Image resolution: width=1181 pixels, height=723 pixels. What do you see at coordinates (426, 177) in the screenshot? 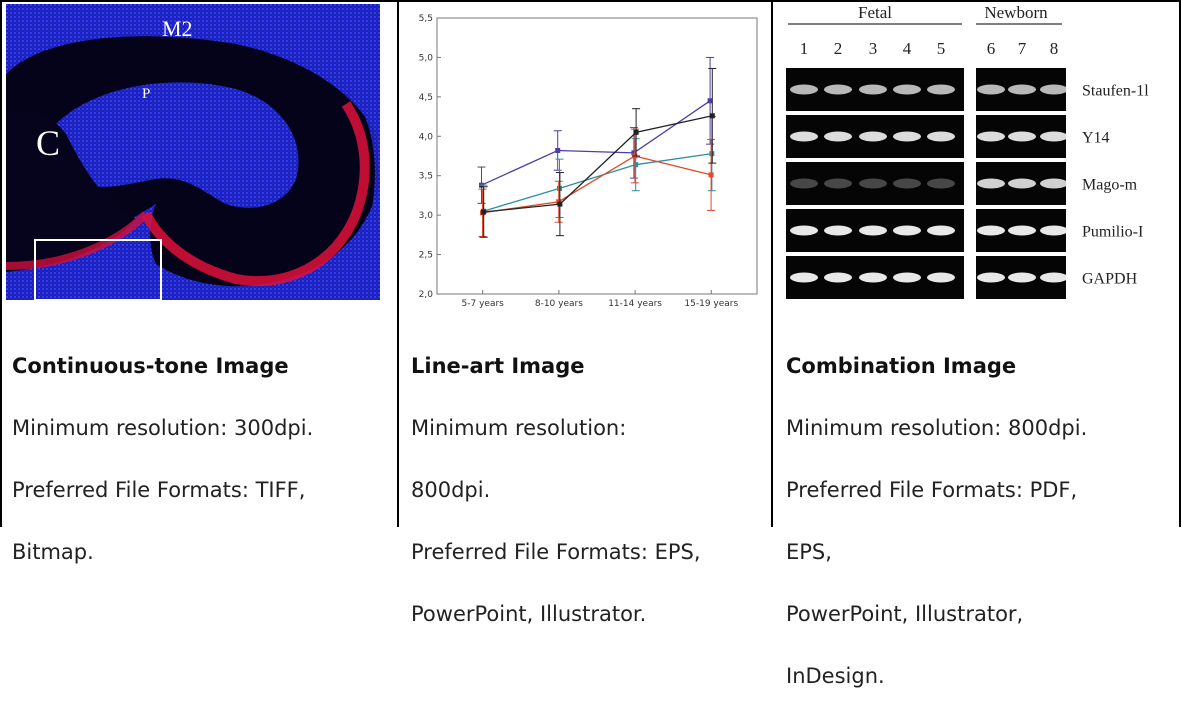
I see `y-tick-label: 3,5` at bounding box center [426, 177].